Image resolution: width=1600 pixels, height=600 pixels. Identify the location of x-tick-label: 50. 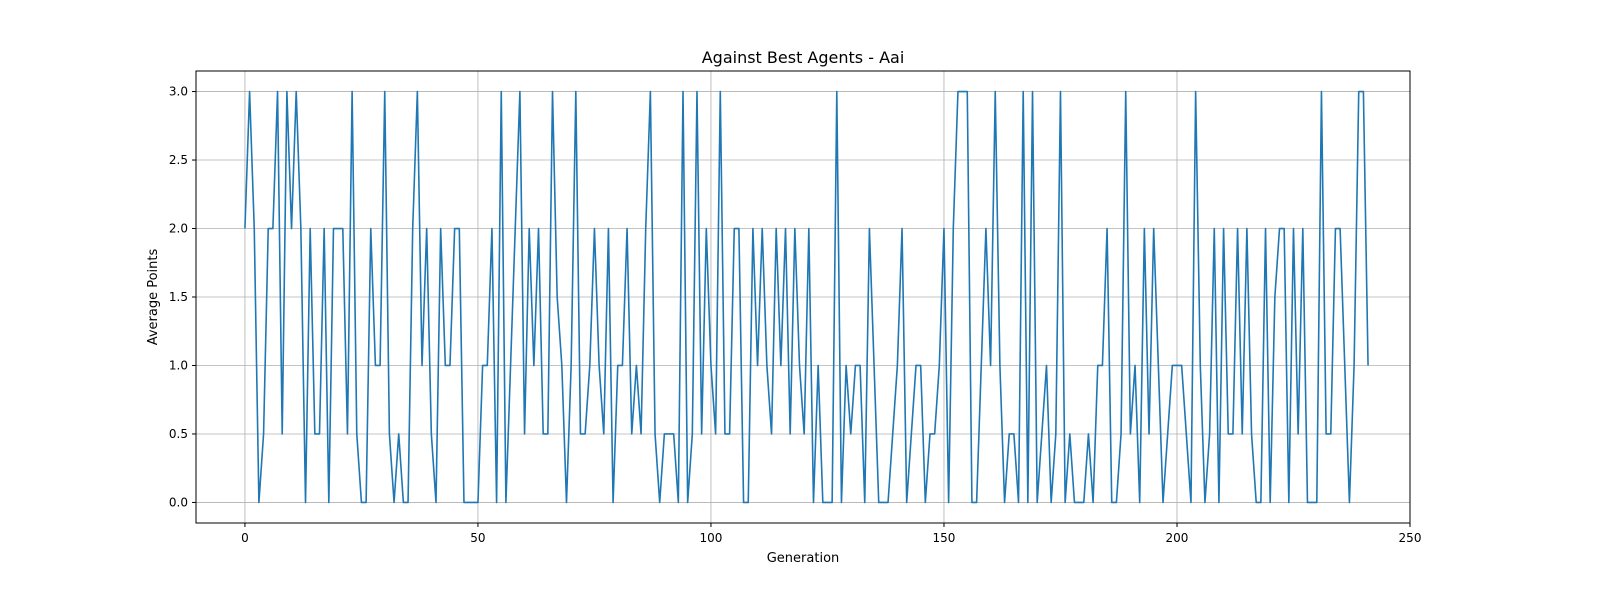
(477, 538).